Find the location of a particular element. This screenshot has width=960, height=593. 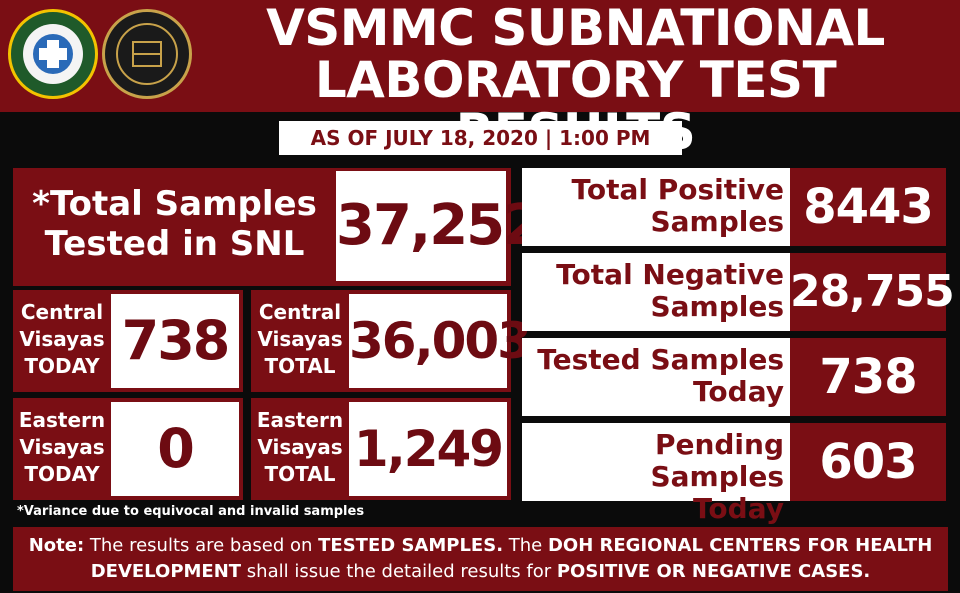

title-line-1: VSMMC SUBNATIONAL is located at coordinates (575, 28).